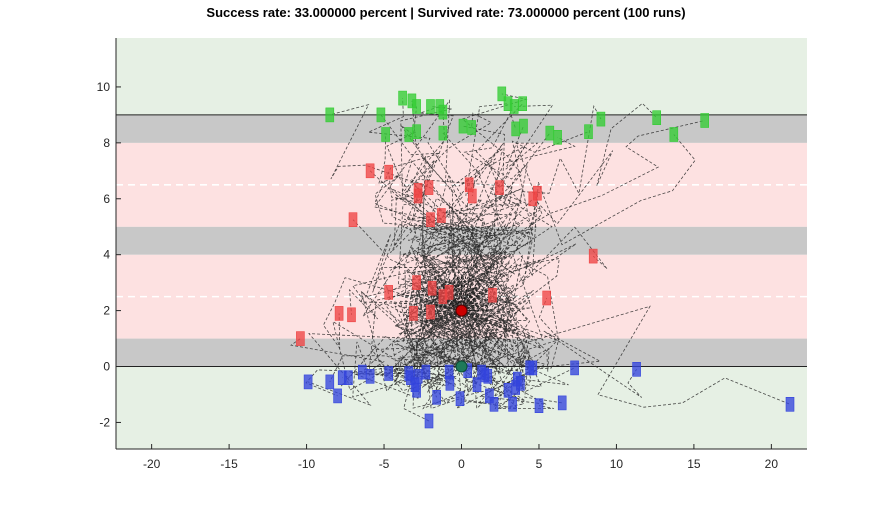 The image size is (892, 505). Describe the element at coordinates (461, 76) in the screenshot. I see `region-safe-zone-top` at that location.